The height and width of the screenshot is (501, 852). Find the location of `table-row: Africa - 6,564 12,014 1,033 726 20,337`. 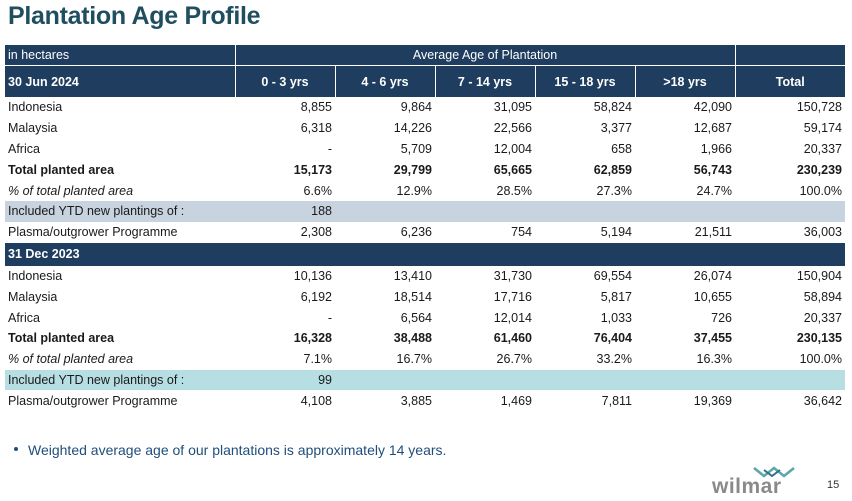

table-row: Africa - 6,564 12,014 1,033 726 20,337 is located at coordinates (425, 317).